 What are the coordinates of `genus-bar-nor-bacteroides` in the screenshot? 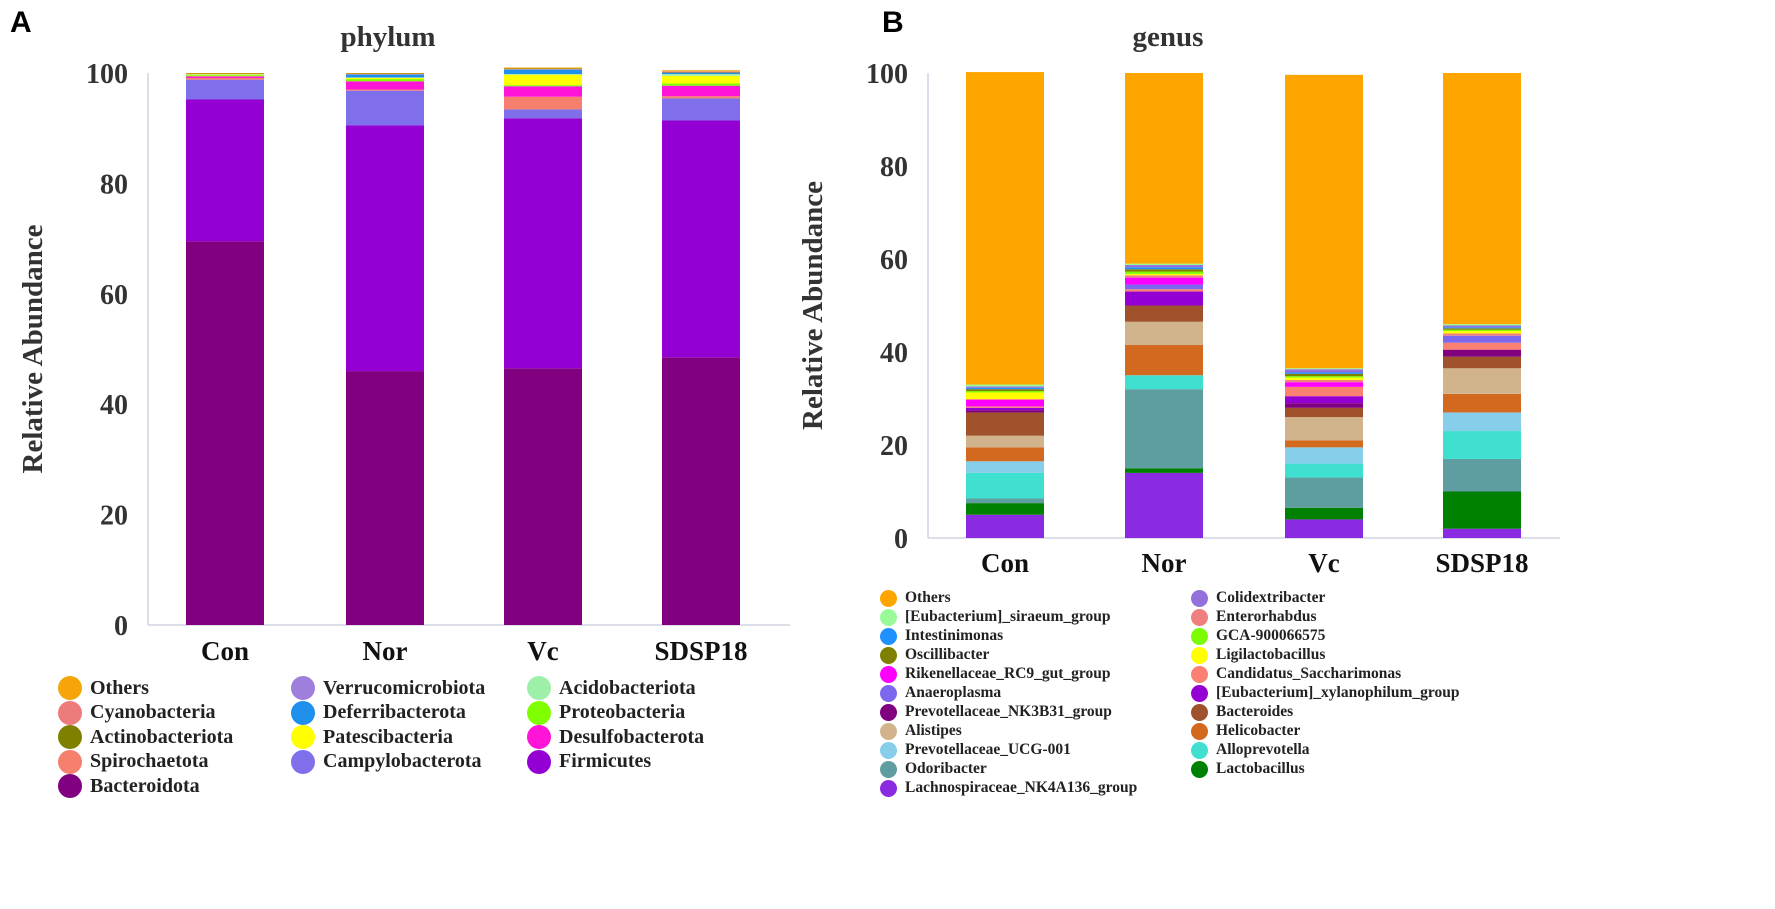 It's located at (1164, 313).